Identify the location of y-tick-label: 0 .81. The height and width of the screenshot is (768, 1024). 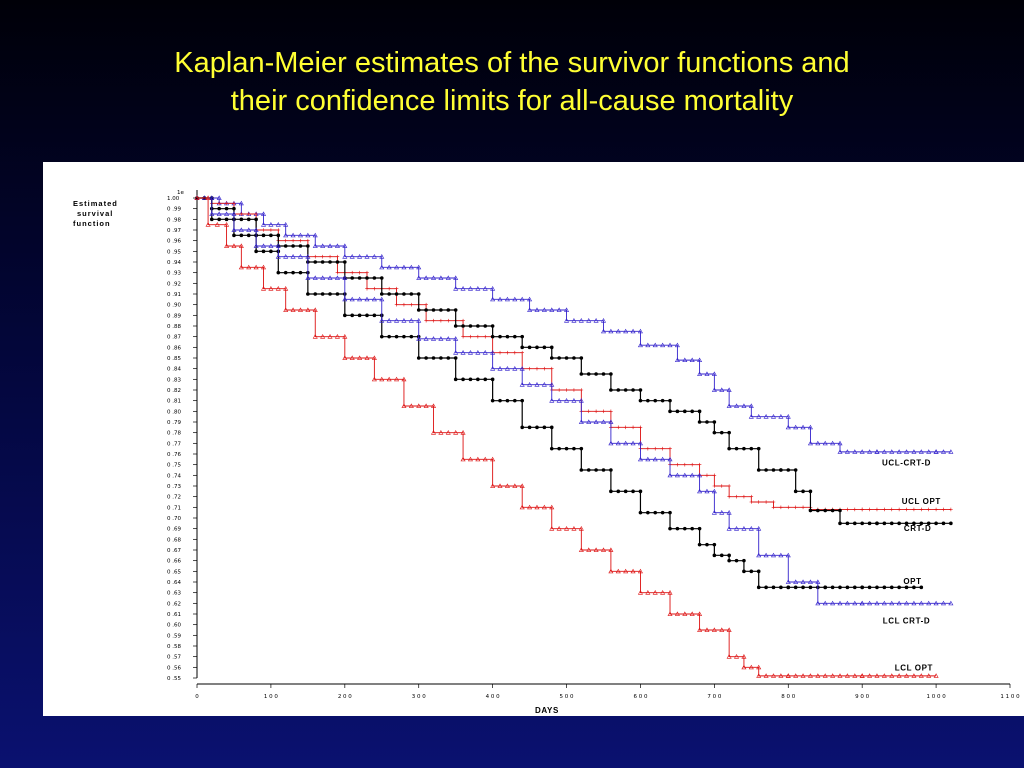
(174, 402).